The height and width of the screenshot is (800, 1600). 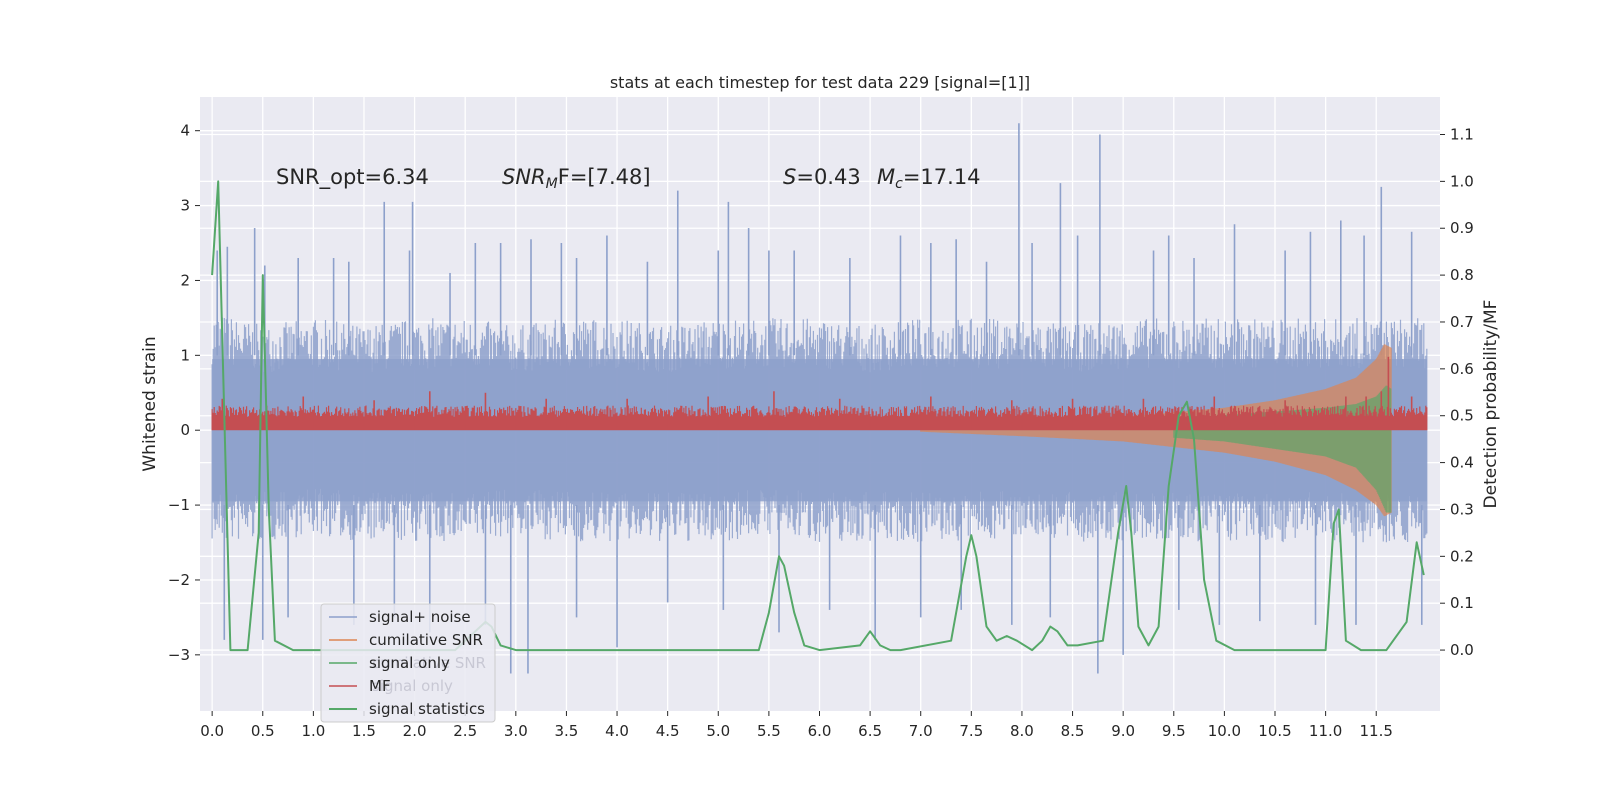 I want to click on y-tick-label: 2, so click(x=185, y=280).